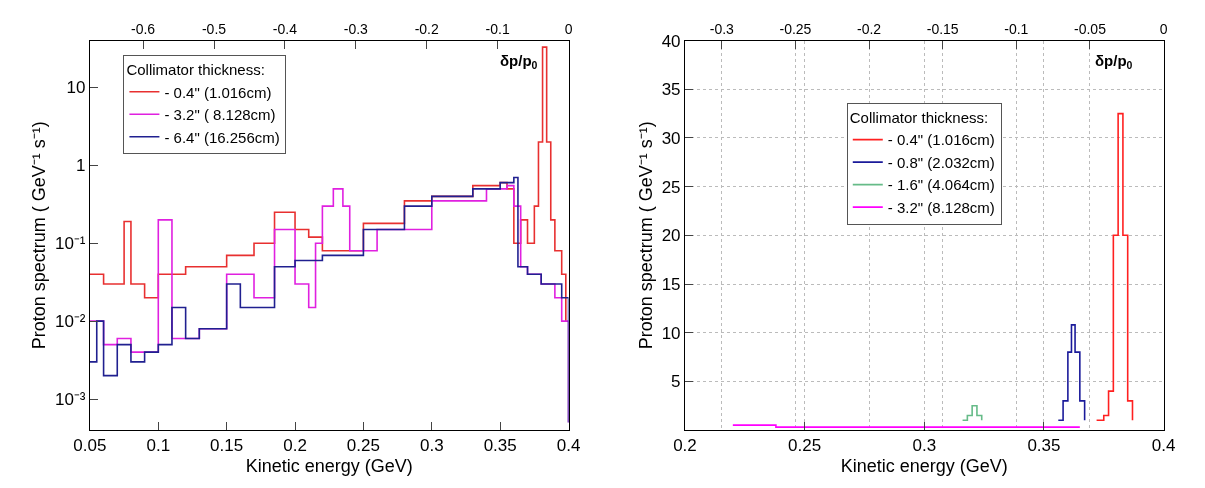 This screenshot has height=488, width=1205. I want to click on y-tick-label: 10⁻¹, so click(70, 244).